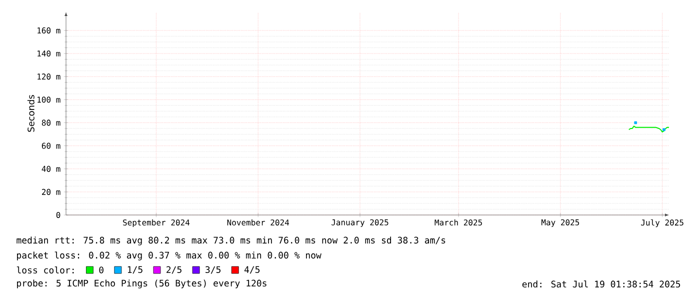 This screenshot has width=697, height=297. Describe the element at coordinates (58, 215) in the screenshot. I see `y-tick-label: 0` at that location.